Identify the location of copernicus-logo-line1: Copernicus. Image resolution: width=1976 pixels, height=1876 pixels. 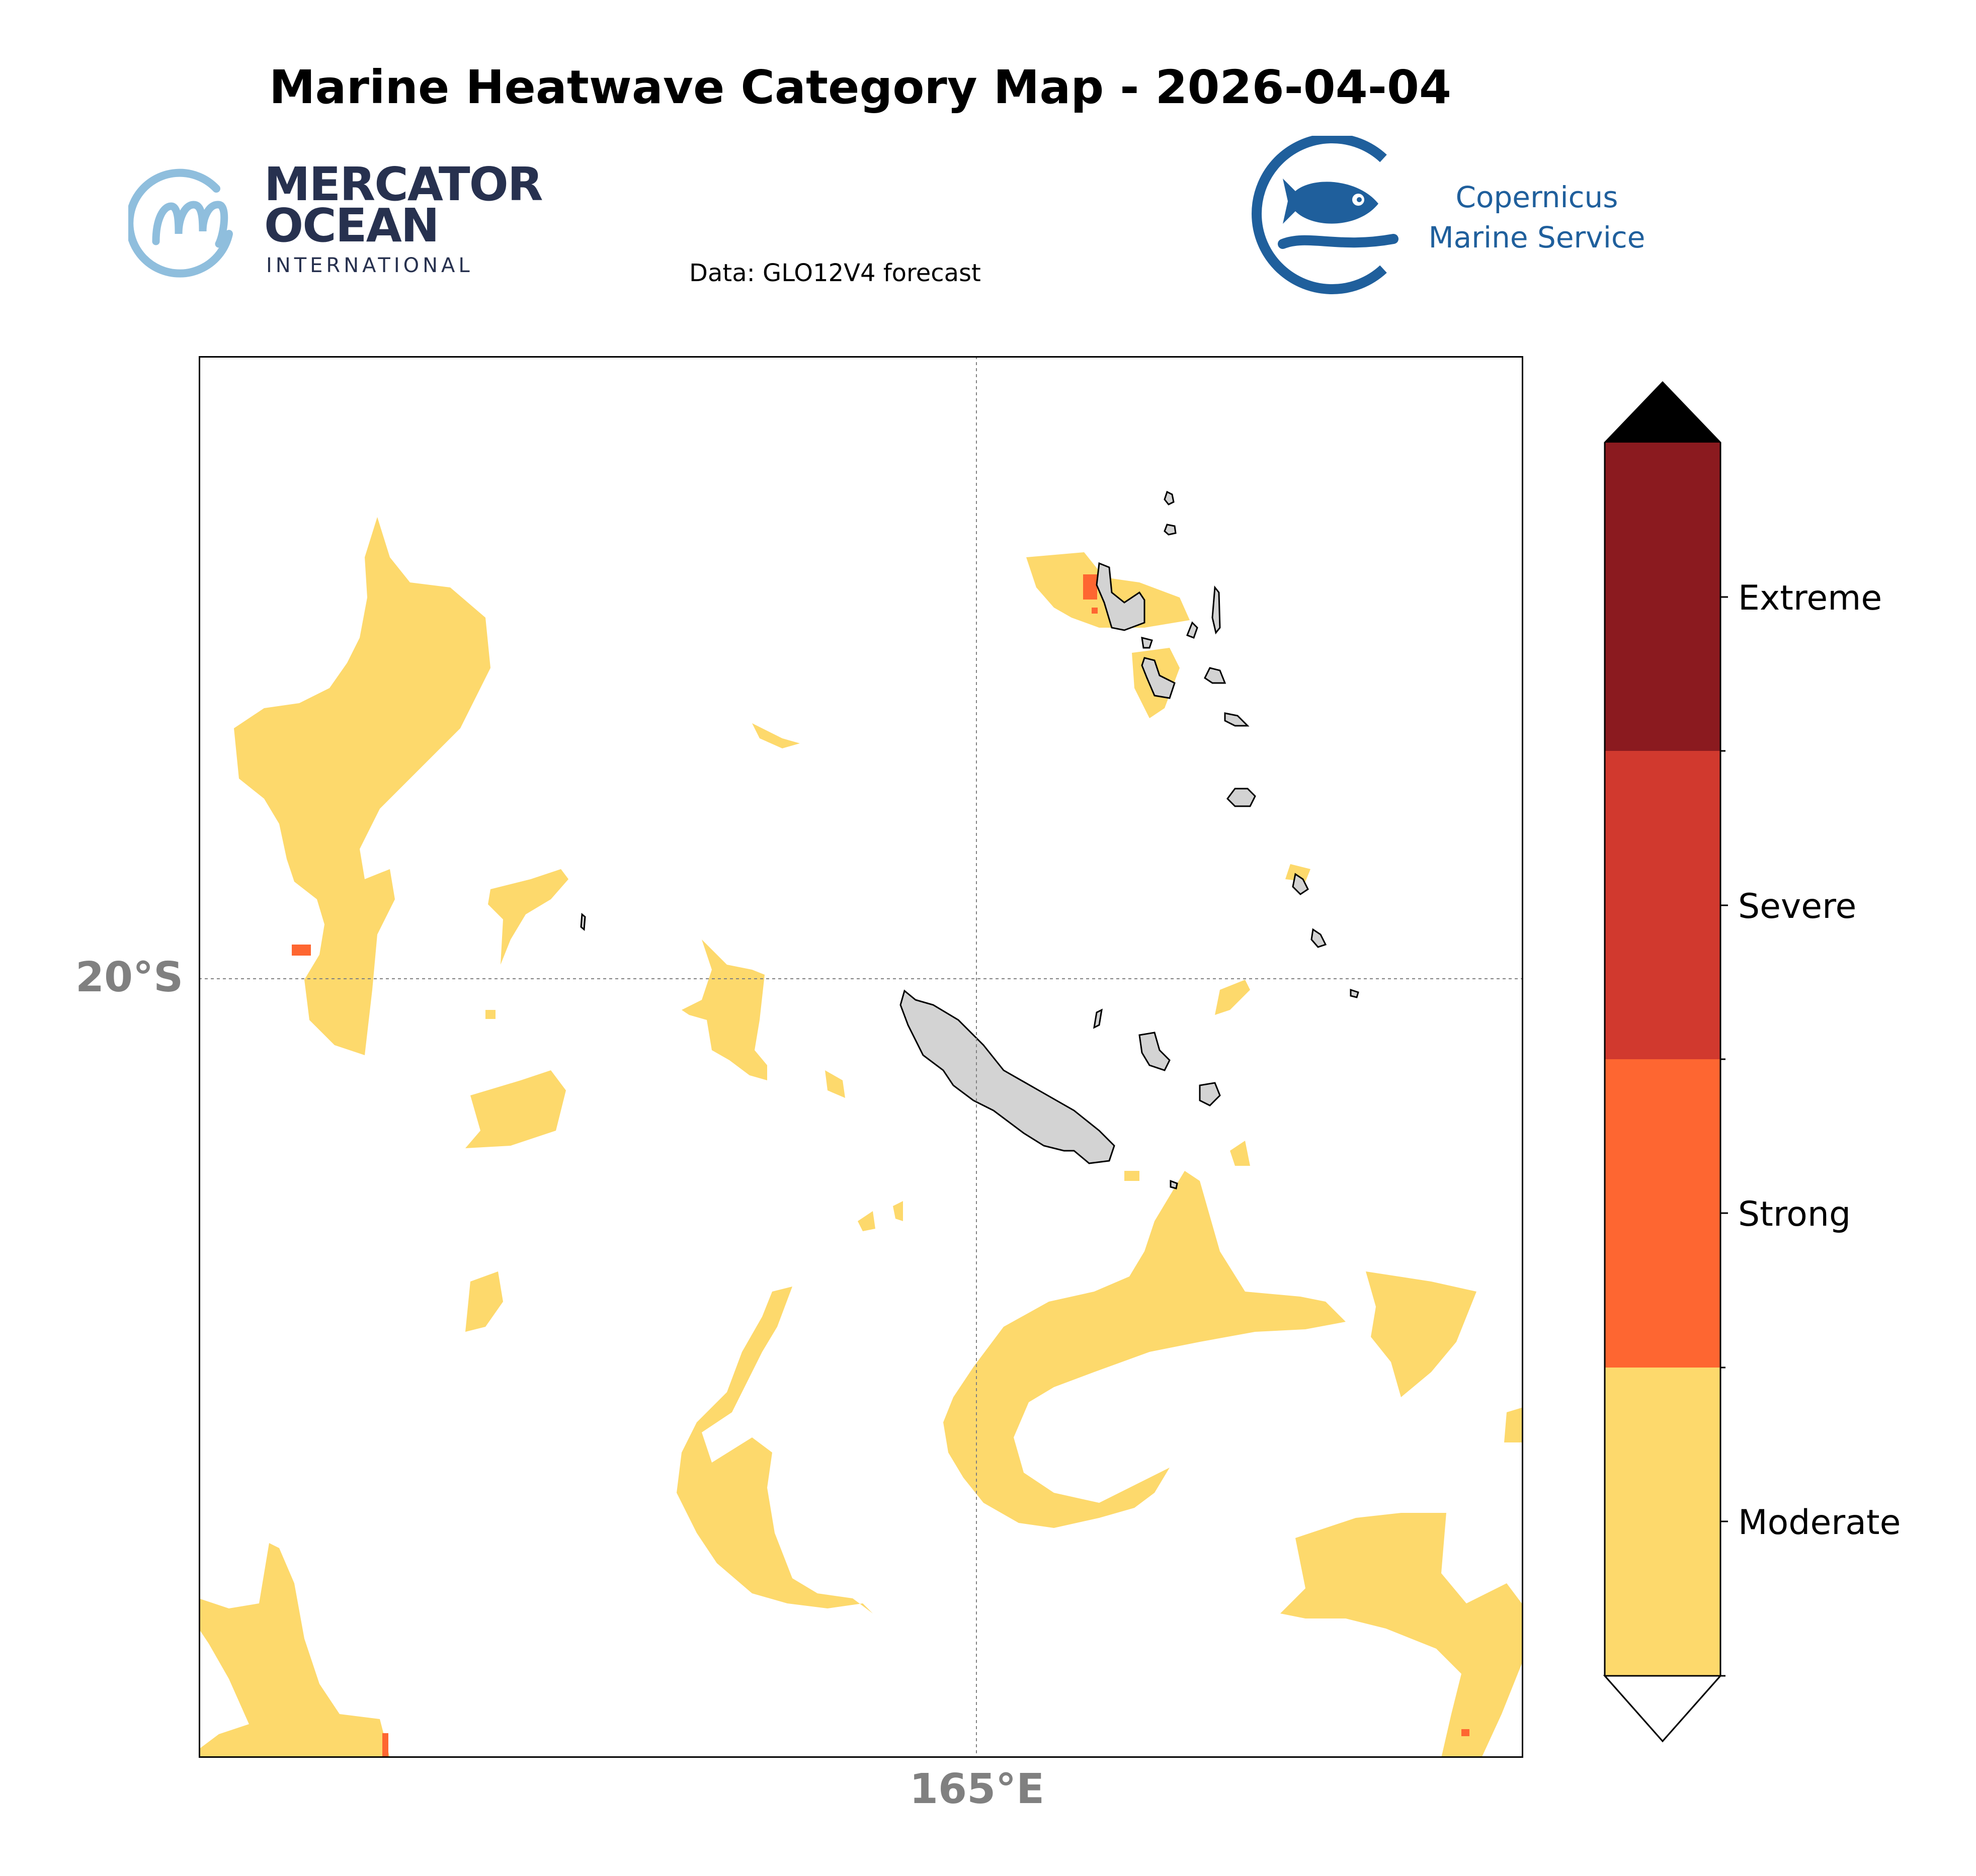
(1536, 197).